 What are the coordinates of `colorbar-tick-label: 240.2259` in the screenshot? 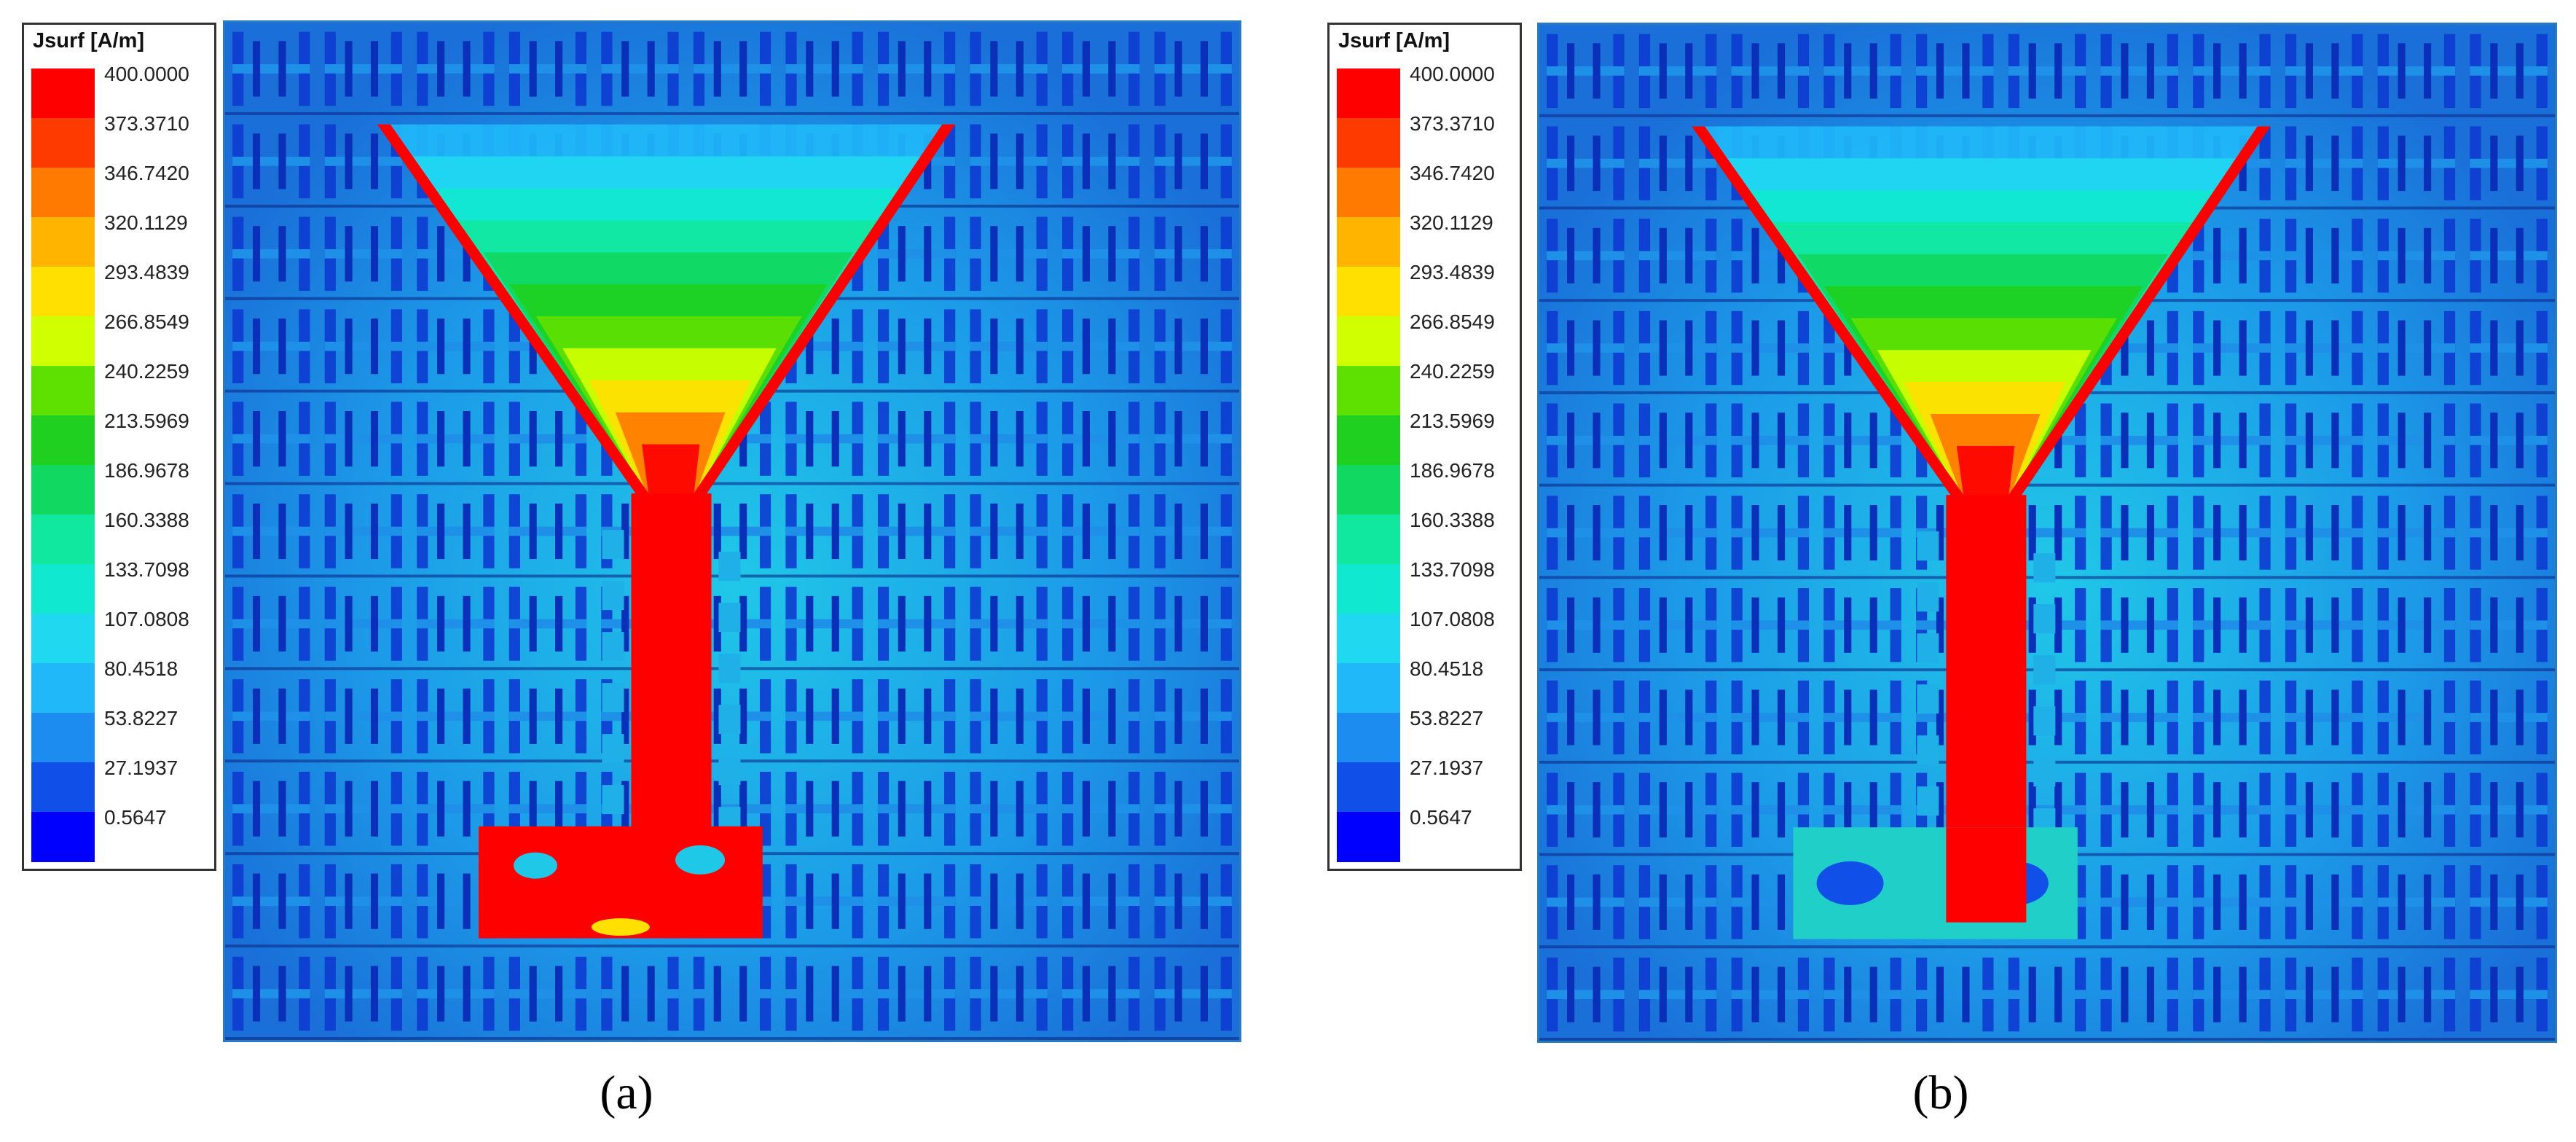 It's located at (1452, 371).